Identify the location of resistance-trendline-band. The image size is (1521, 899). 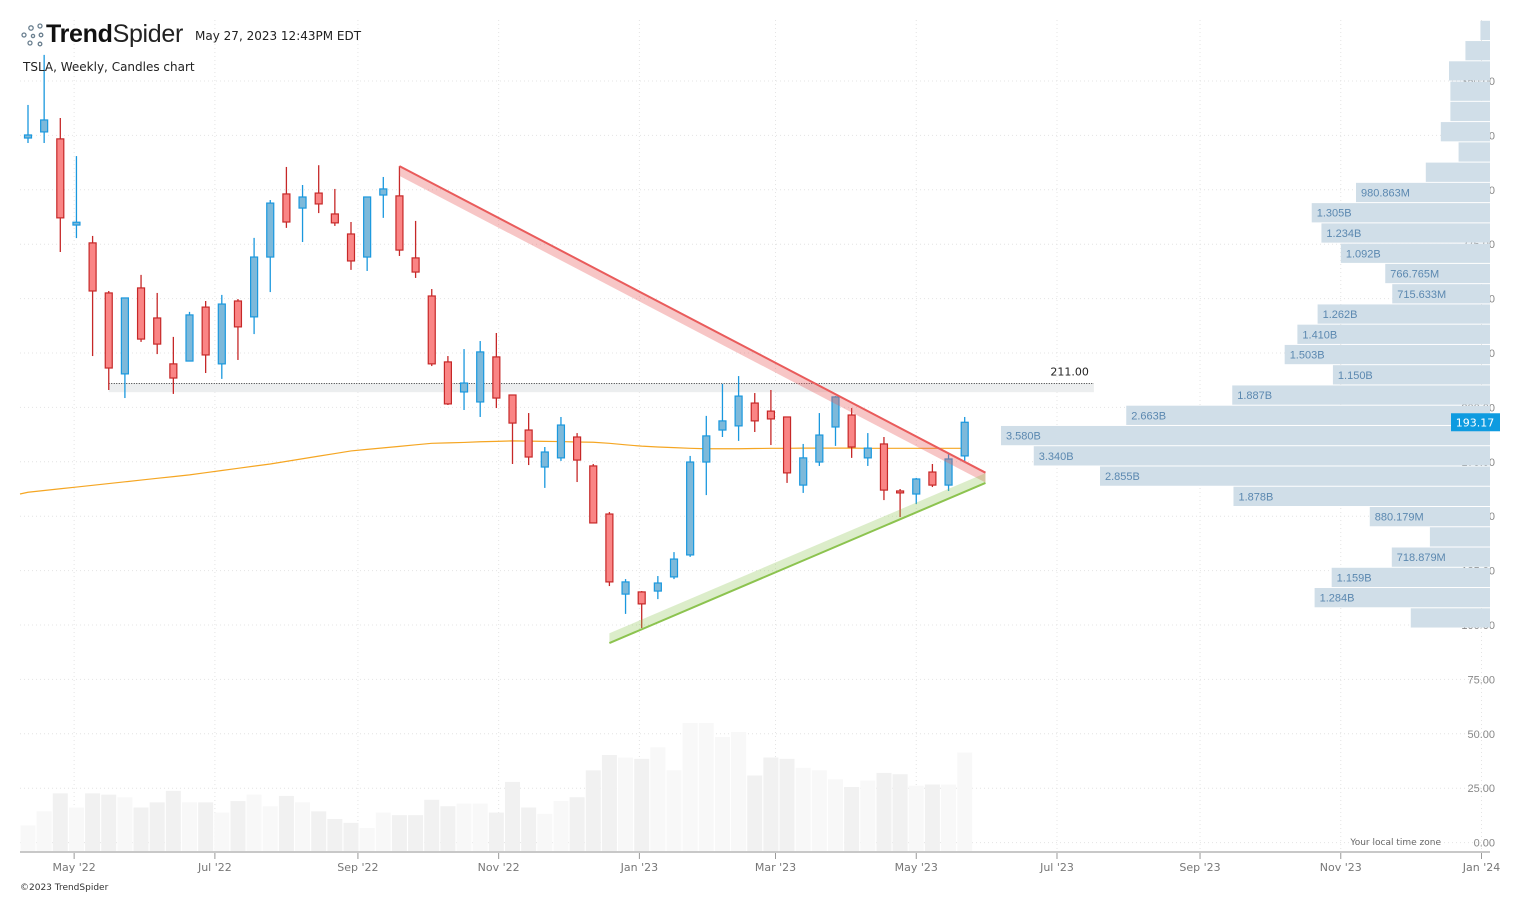
(692, 324).